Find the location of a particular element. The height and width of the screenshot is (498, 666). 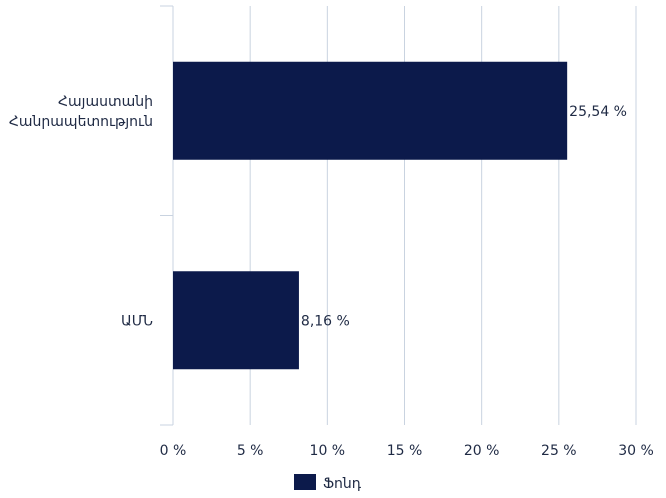

bar-data-label: 8,16 % is located at coordinates (325, 321).